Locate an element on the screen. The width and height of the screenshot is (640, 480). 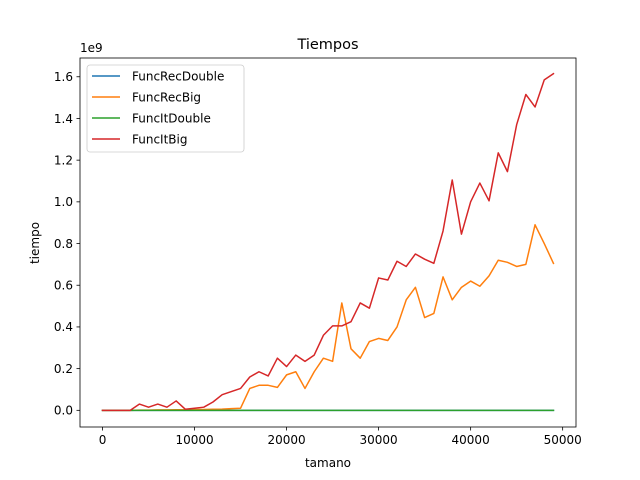
legend-label-funcitdouble: FuncItDouble is located at coordinates (171, 118).